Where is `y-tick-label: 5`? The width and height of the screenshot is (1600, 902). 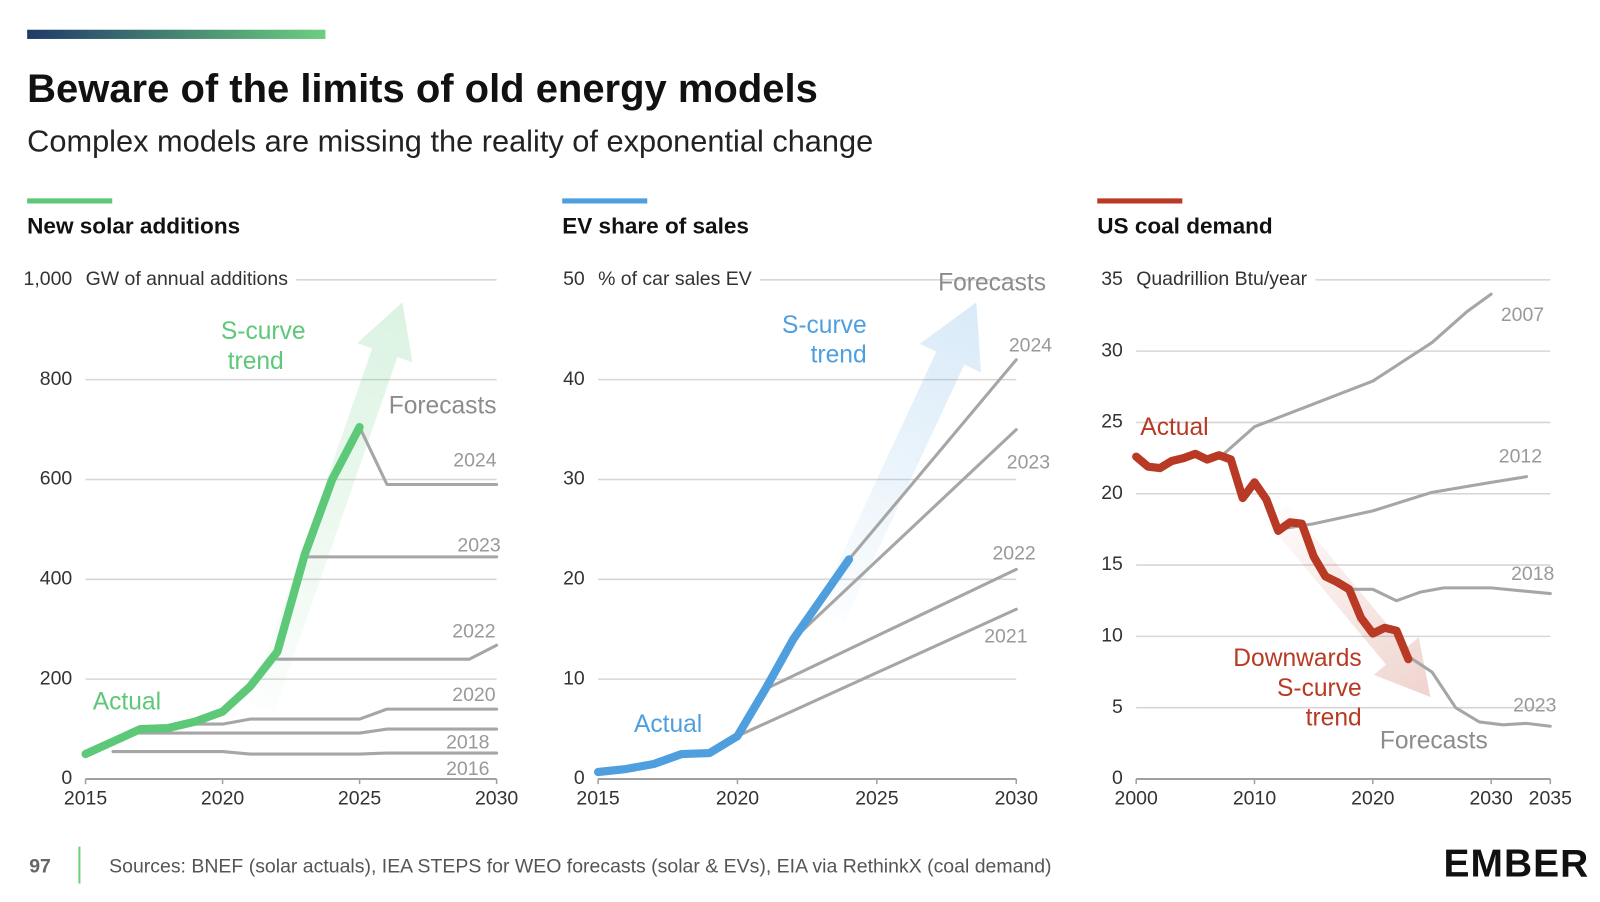
y-tick-label: 5 is located at coordinates (1117, 707).